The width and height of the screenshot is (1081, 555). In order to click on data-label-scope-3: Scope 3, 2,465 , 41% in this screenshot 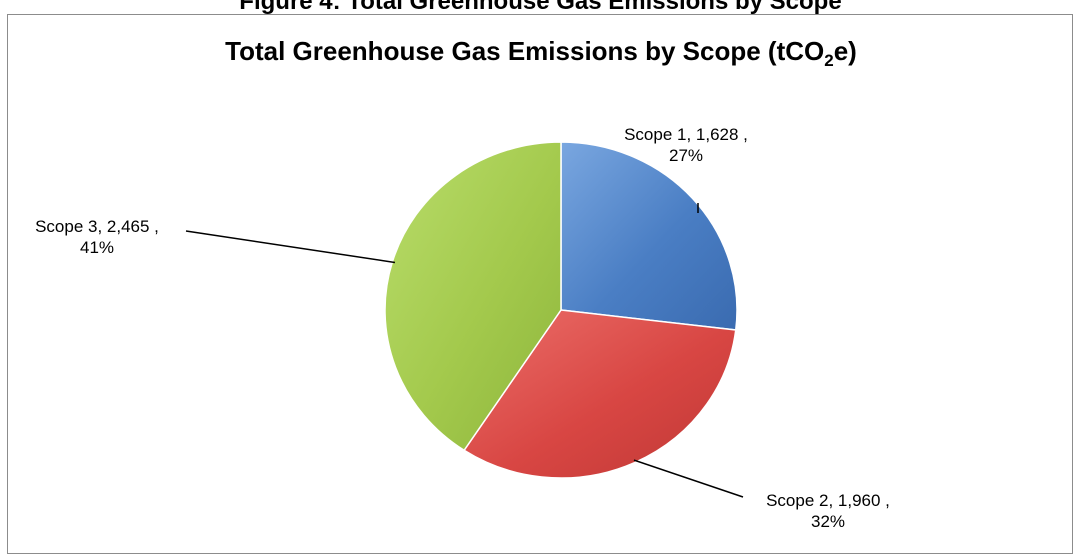, I will do `click(97, 237)`.